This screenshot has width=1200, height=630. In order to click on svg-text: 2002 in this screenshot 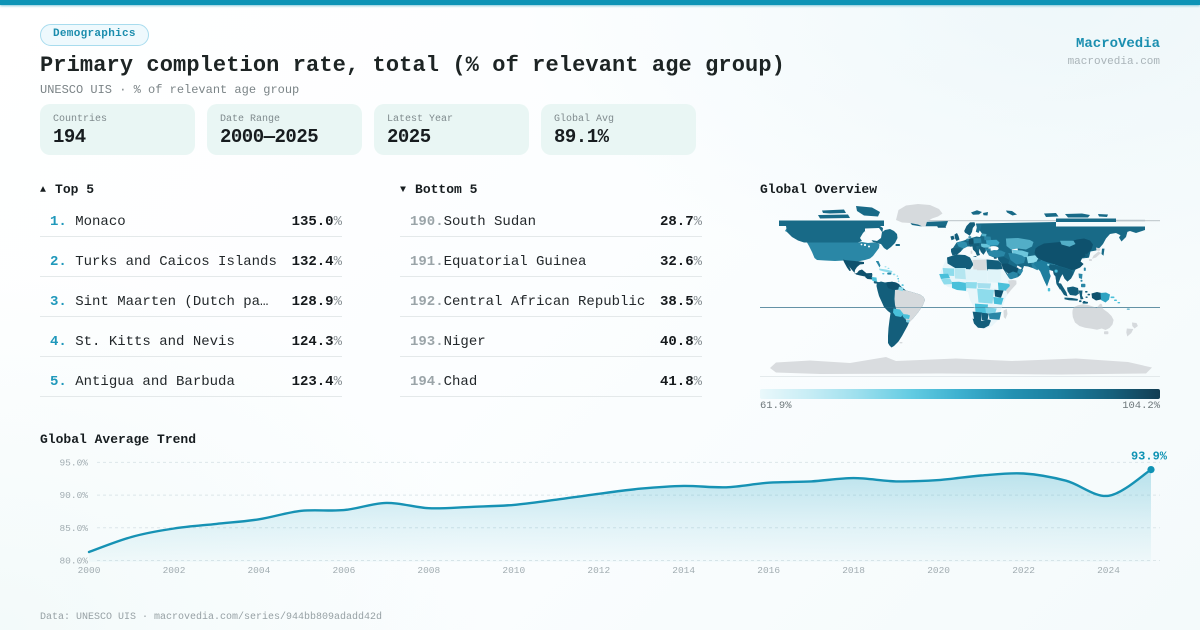, I will do `click(174, 570)`.